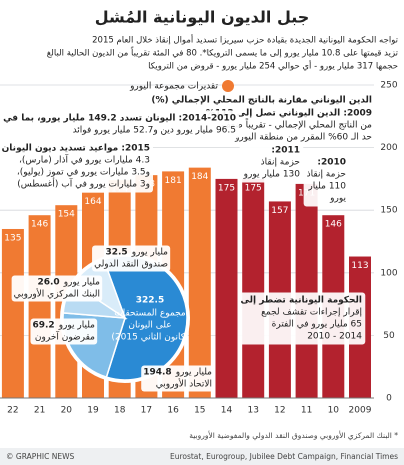 This screenshot has height=465, width=404. What do you see at coordinates (227, 411) in the screenshot?
I see `x-tick-label: 14` at bounding box center [227, 411].